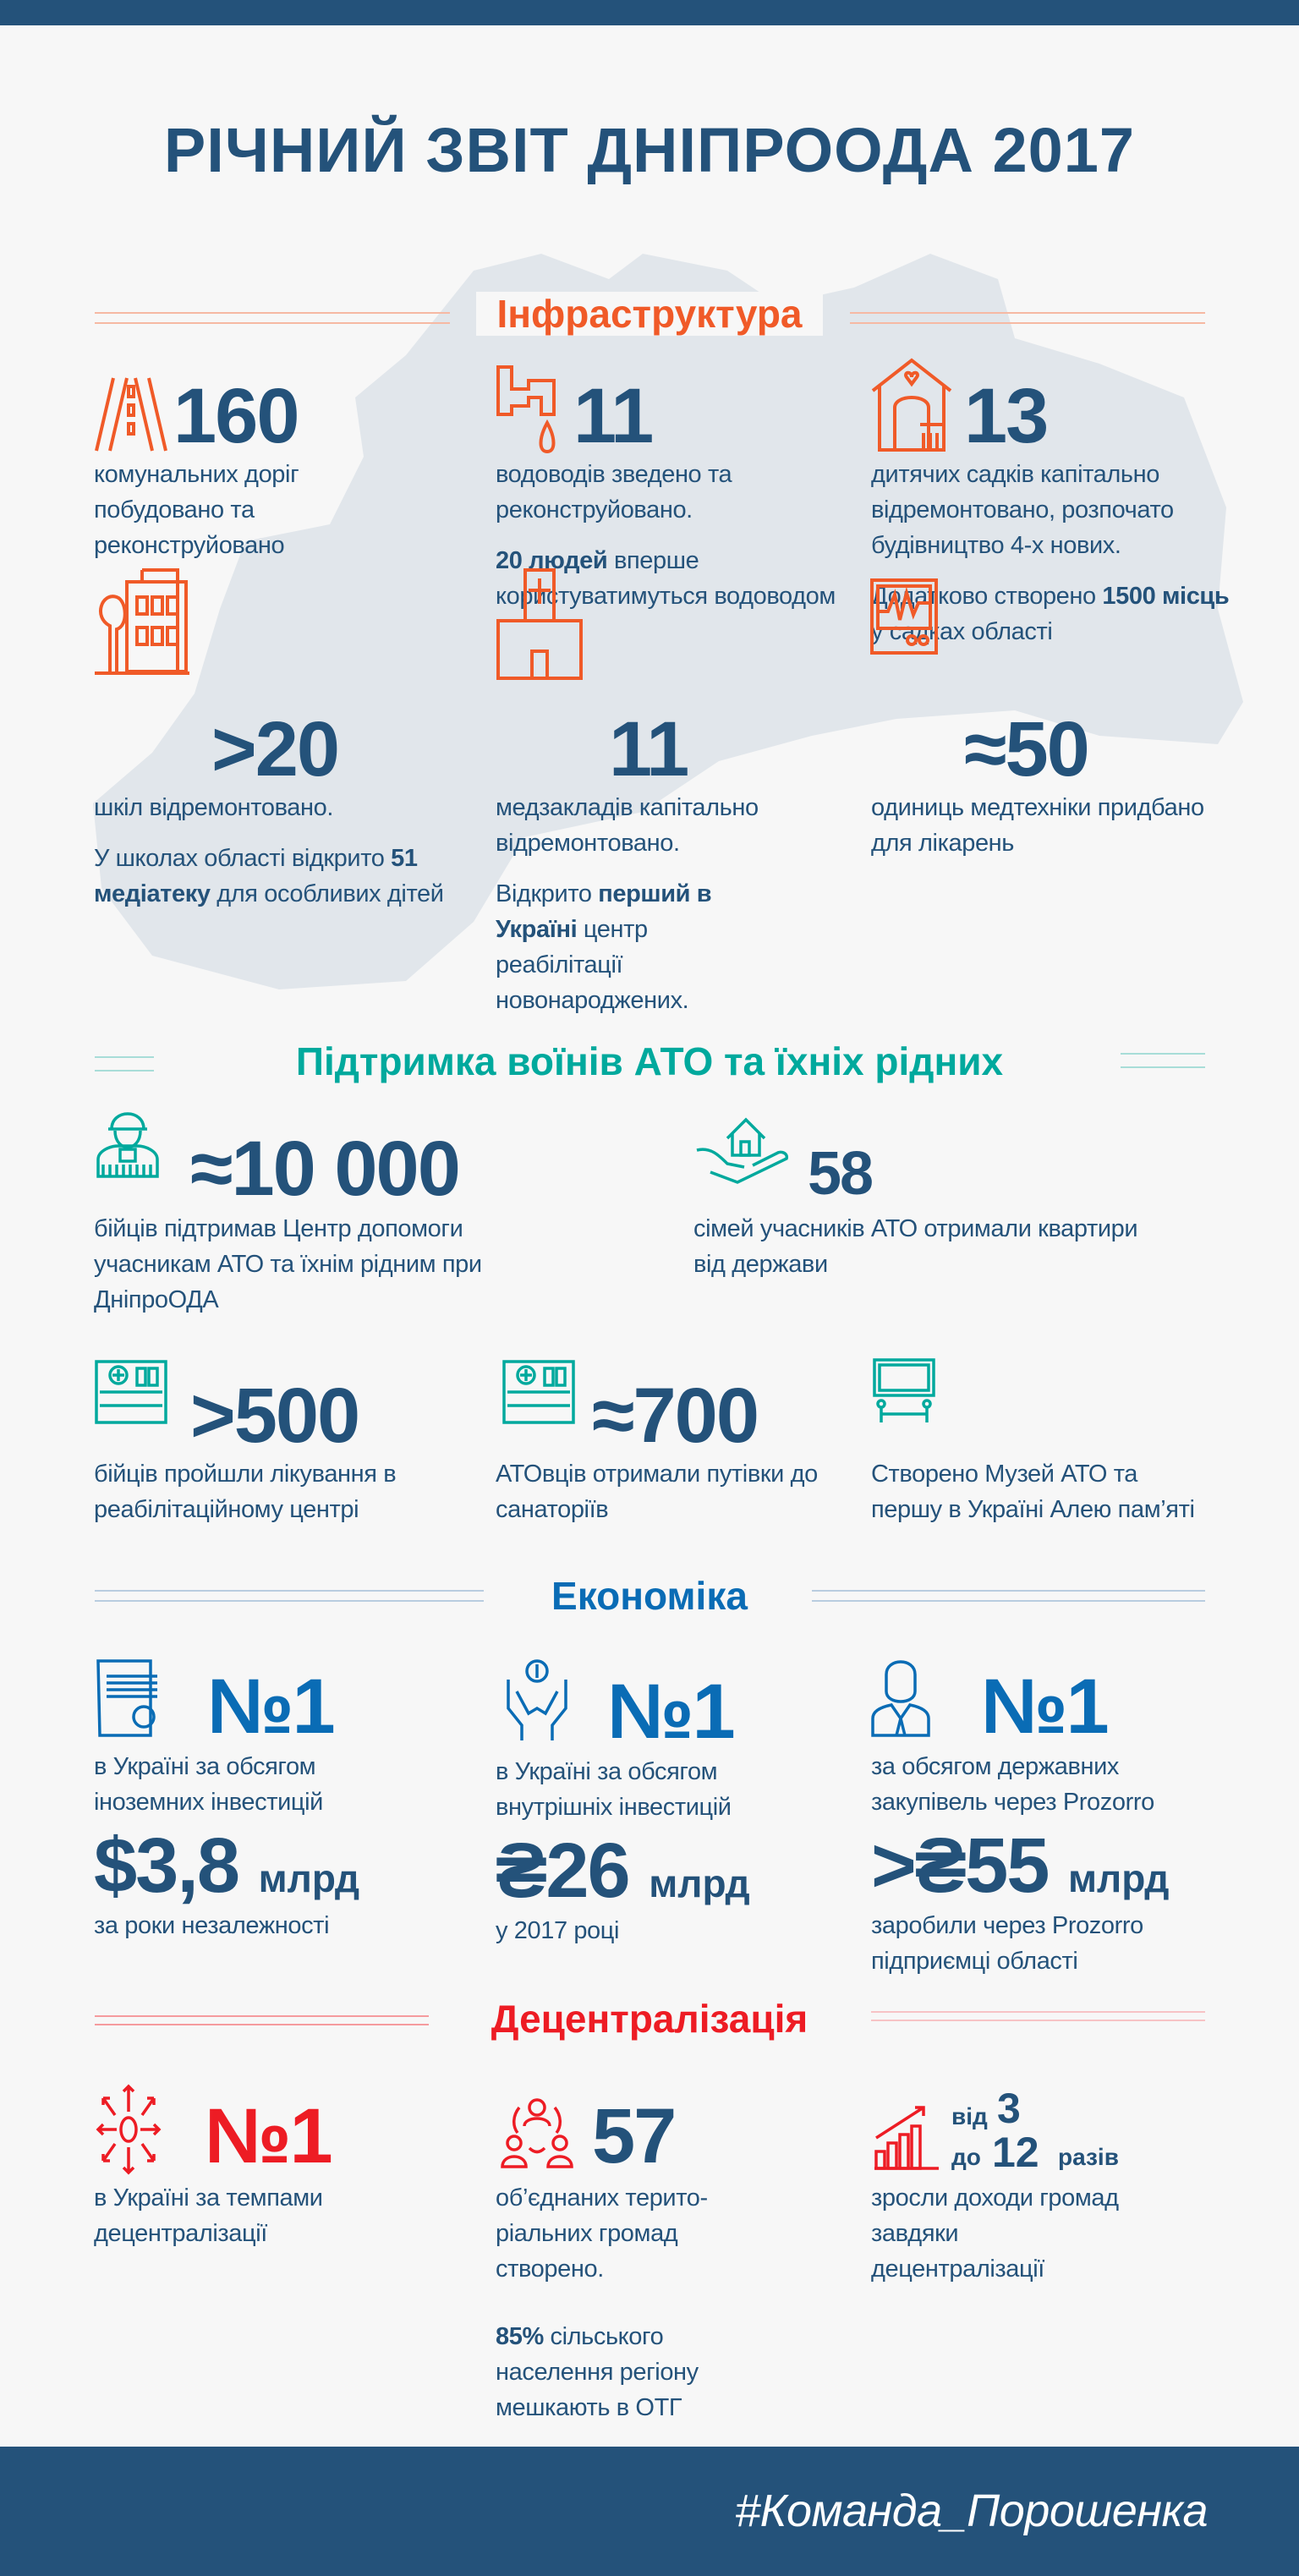  I want to click on infrastructure-rule-left, so click(272, 318).